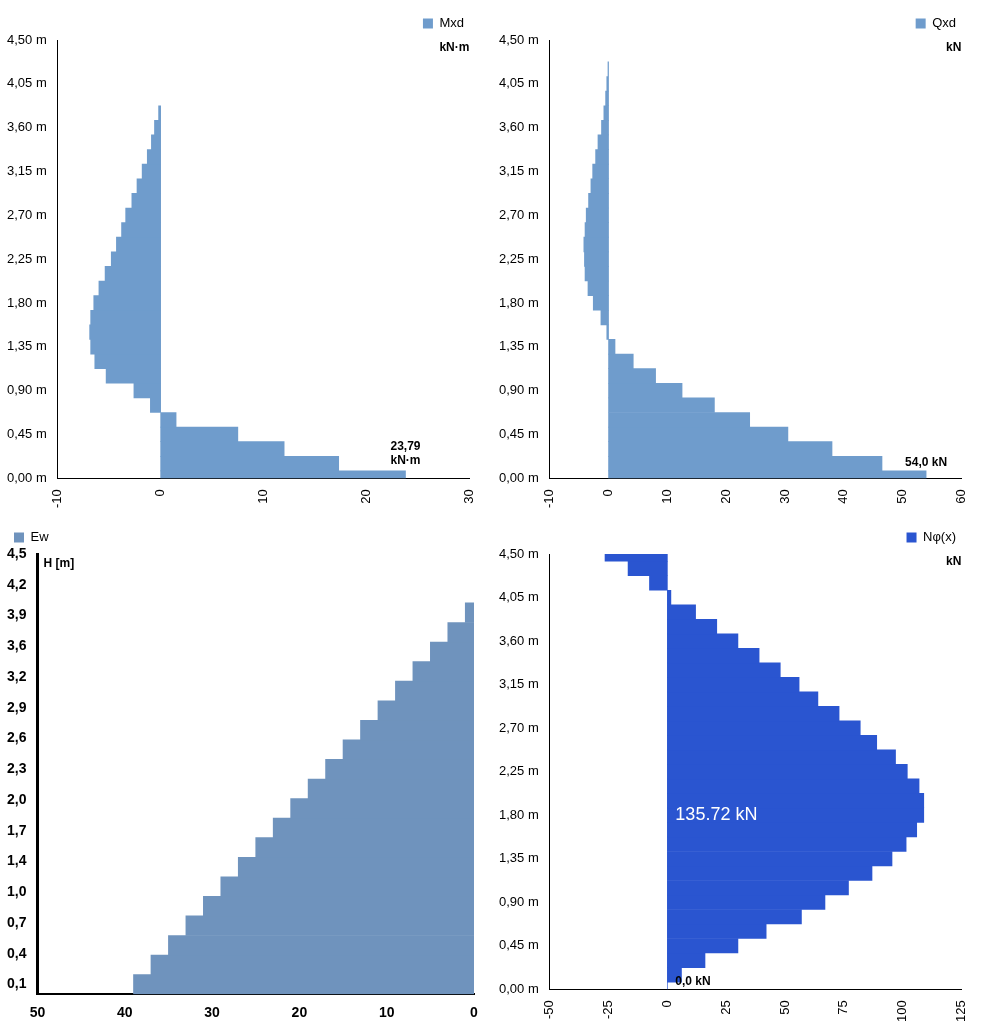 The image size is (984, 1028). Describe the element at coordinates (960, 1011) in the screenshot. I see `x-tick-label: 125` at that location.